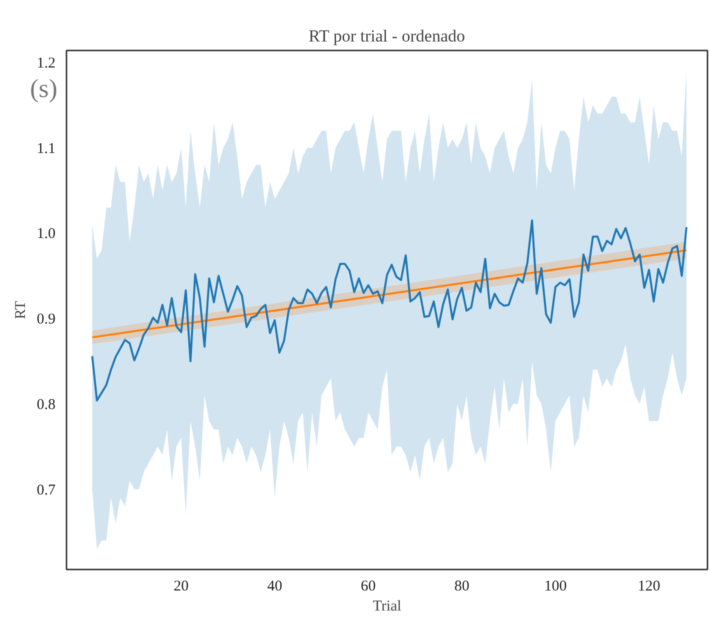  What do you see at coordinates (46, 63) in the screenshot?
I see `y-tick-label: 1.2` at bounding box center [46, 63].